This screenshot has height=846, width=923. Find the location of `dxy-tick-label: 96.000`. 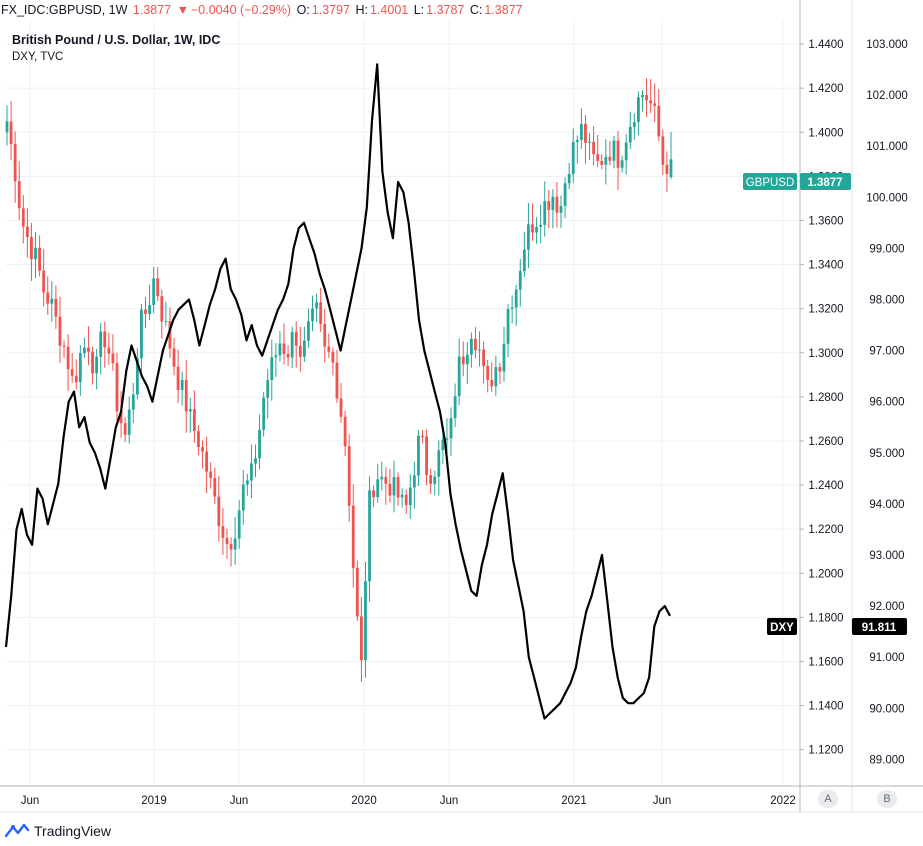

dxy-tick-label: 96.000 is located at coordinates (886, 403).